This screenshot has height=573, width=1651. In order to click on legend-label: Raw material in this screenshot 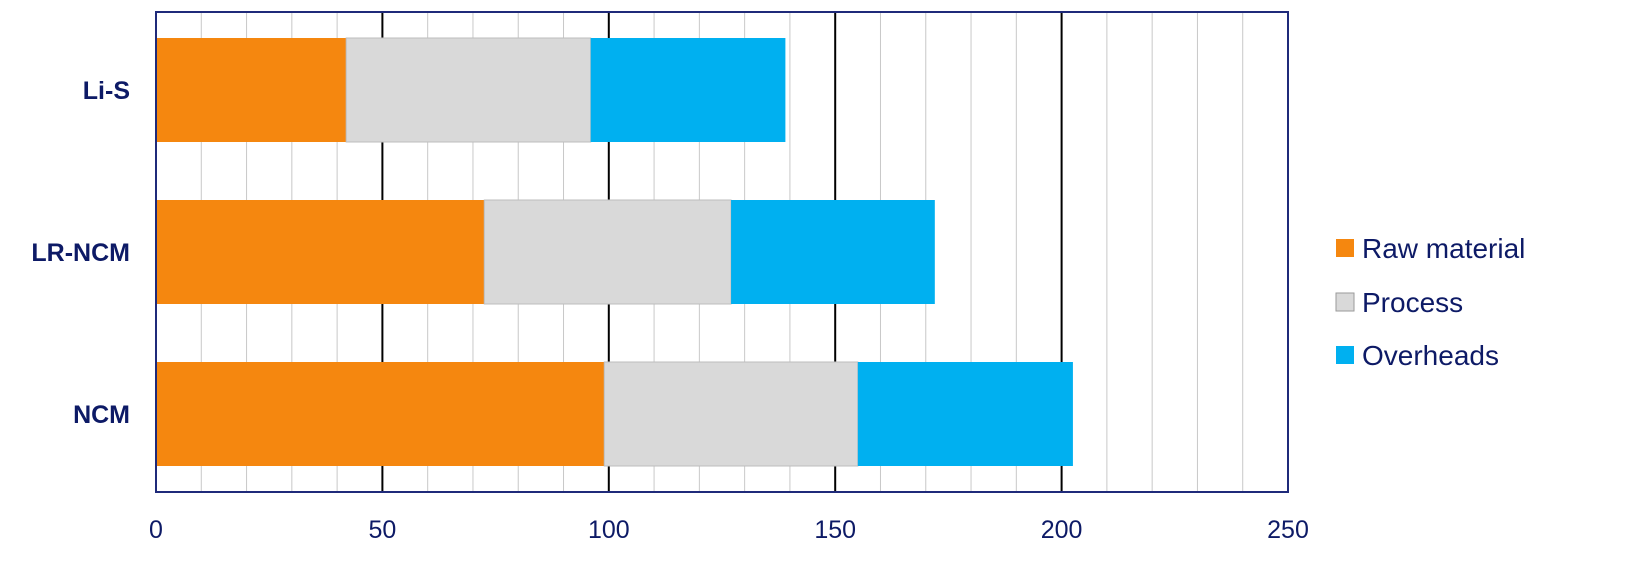, I will do `click(1443, 248)`.